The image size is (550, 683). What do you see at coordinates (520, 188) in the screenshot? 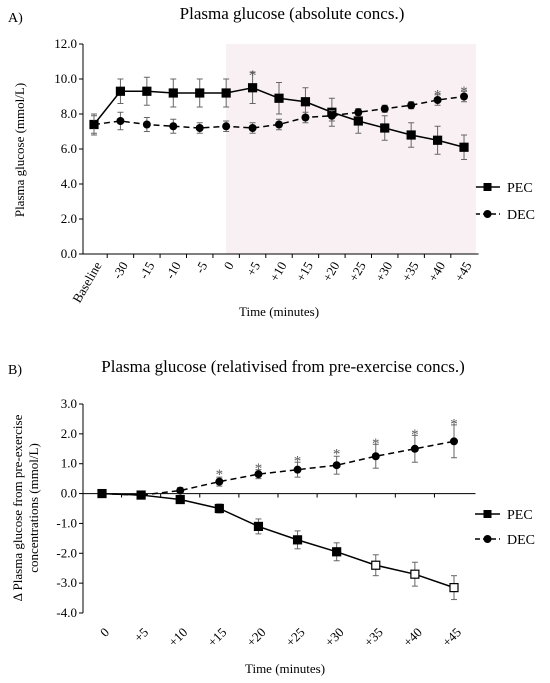
I see `chart-a-legend-label-pec: PEC` at bounding box center [520, 188].